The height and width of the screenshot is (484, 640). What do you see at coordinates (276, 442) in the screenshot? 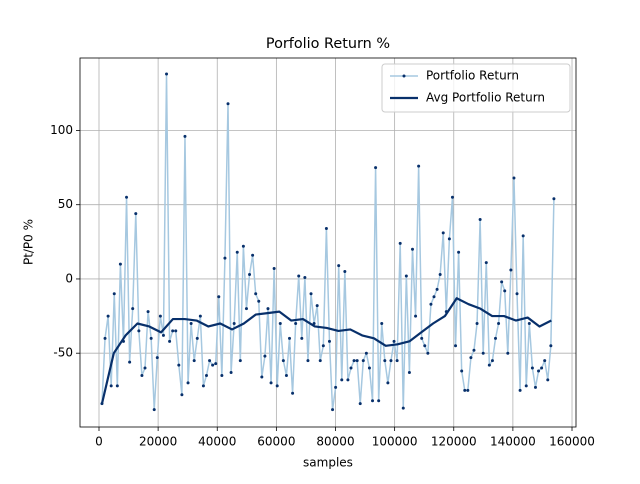
I see `x-tick-label: 60000` at bounding box center [276, 442].